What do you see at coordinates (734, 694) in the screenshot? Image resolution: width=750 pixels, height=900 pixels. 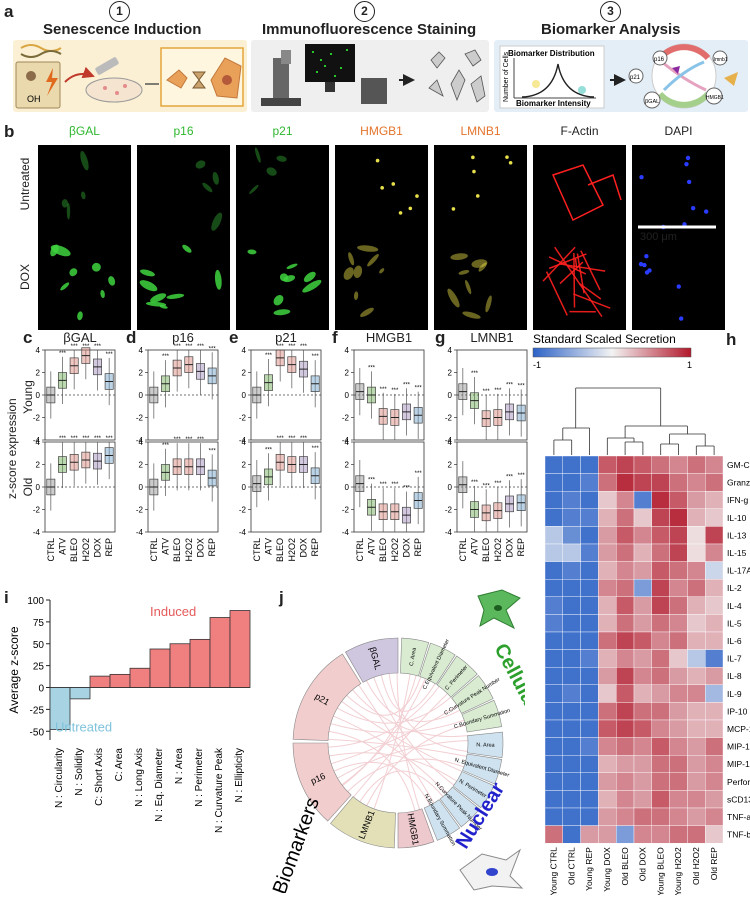 I see `row-label-il9: IL-9` at bounding box center [734, 694].